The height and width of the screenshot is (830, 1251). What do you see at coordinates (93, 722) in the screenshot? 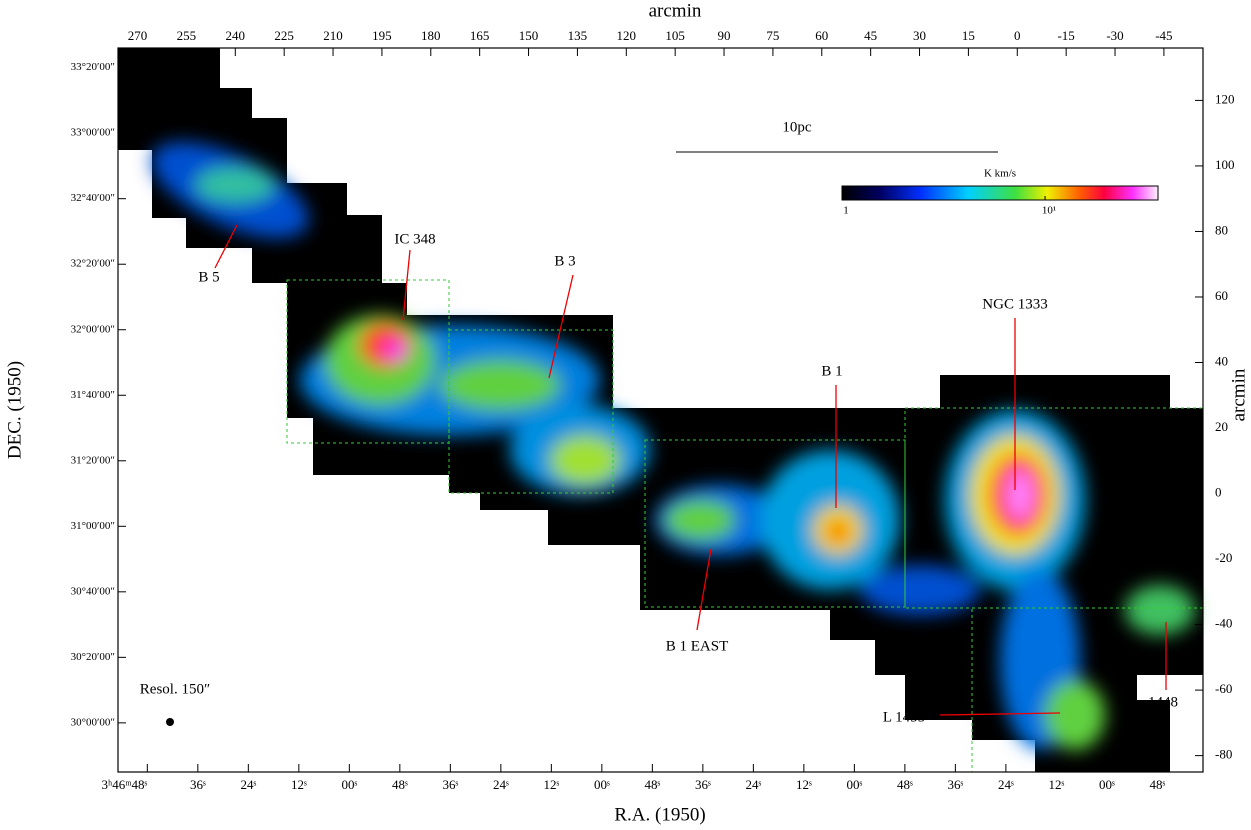
I see `left-tick-label: 30°00′00″` at bounding box center [93, 722].